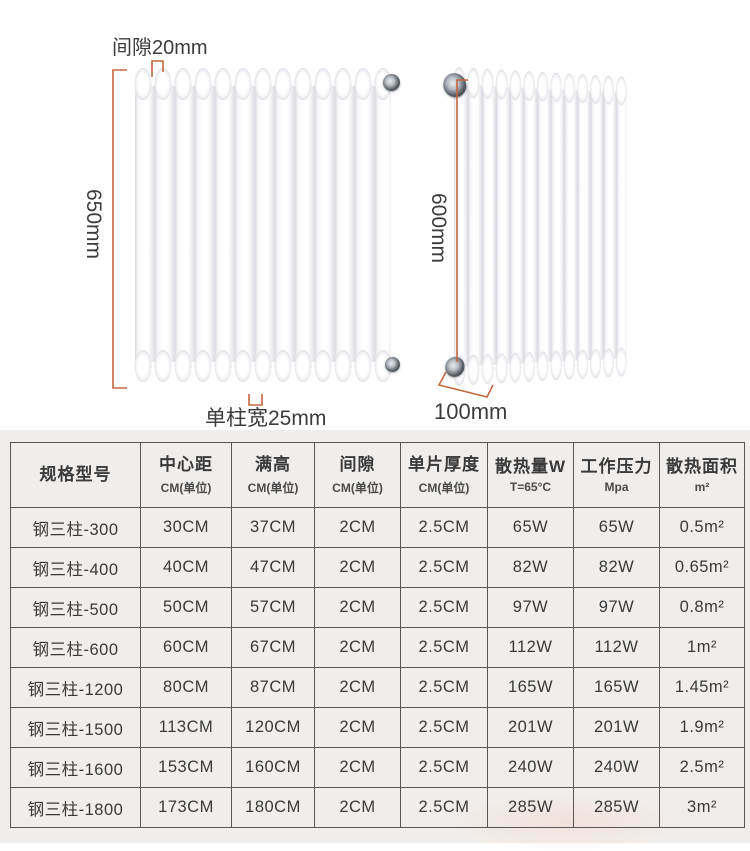 The height and width of the screenshot is (851, 750). I want to click on spec-cell: 60CM, so click(186, 647).